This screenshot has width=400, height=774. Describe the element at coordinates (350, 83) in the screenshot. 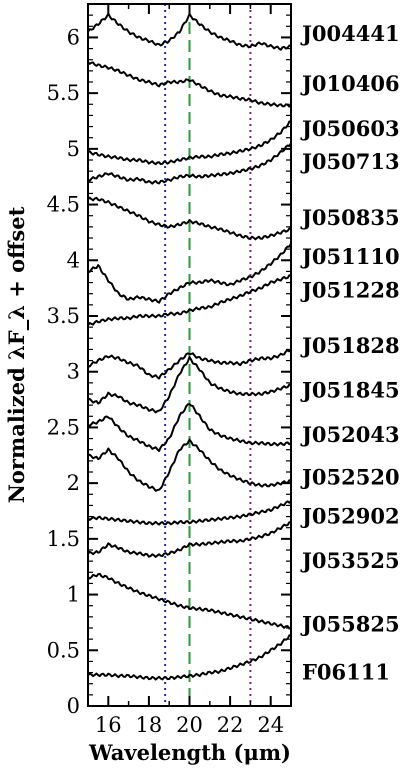

I see `series-label: J010406` at that location.